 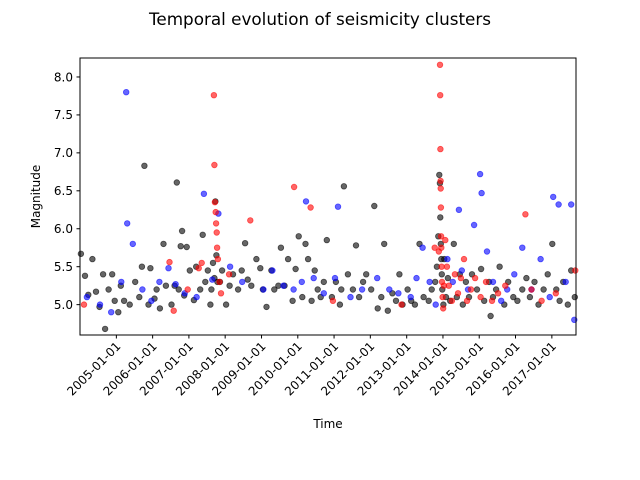 I want to click on y-tick-label: 5.5, so click(x=63, y=267).